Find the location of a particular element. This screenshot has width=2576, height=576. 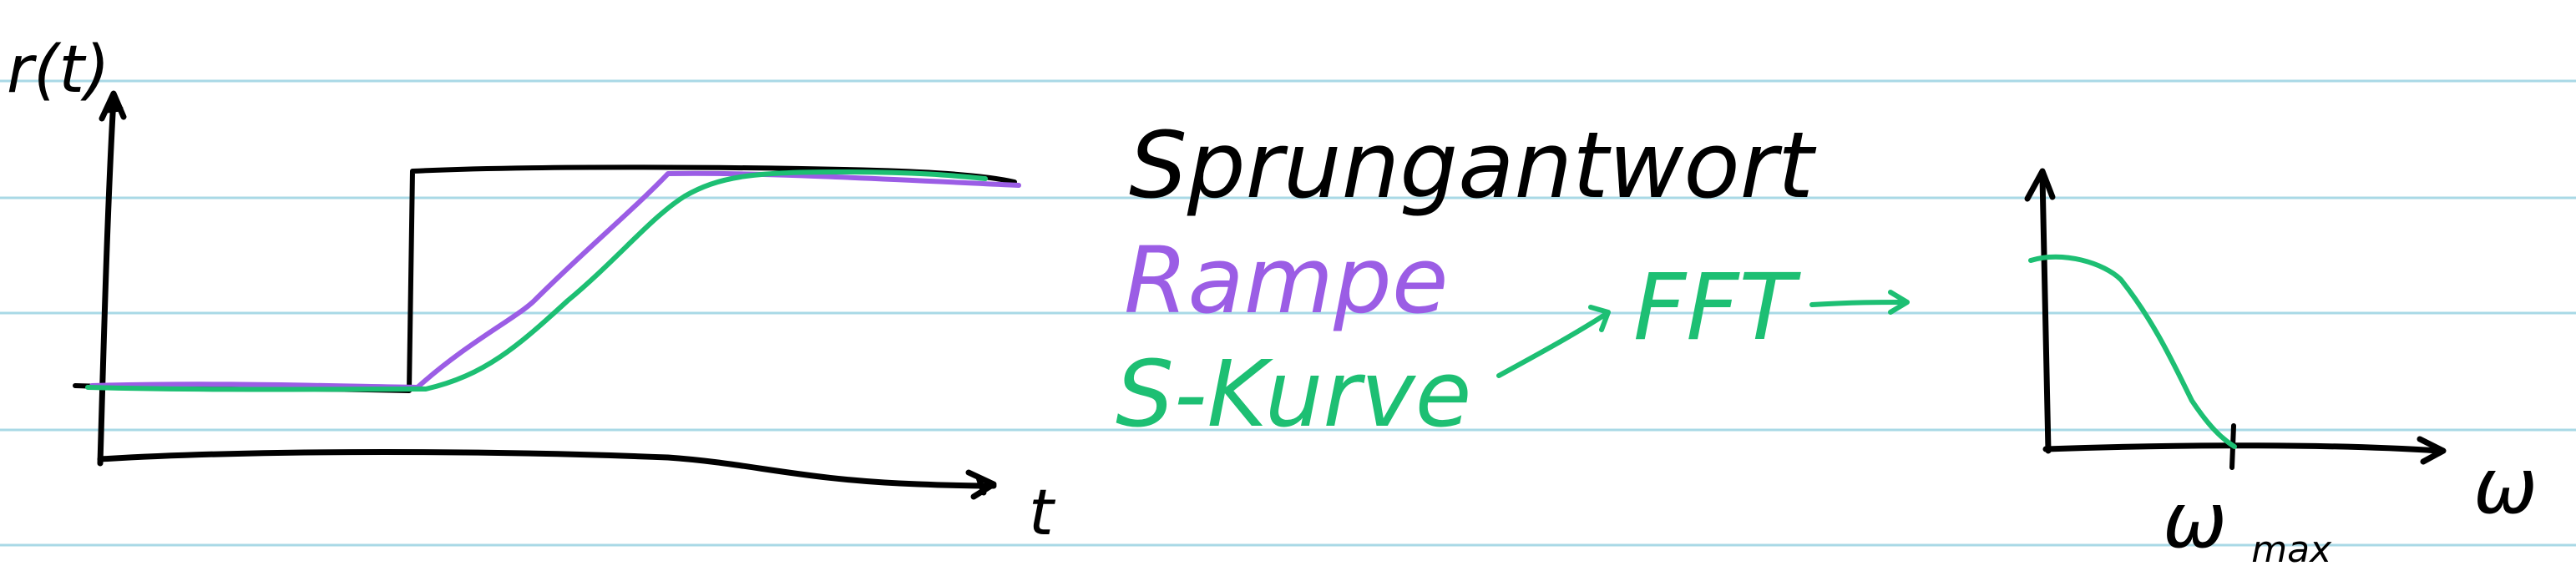

ramp-curve is located at coordinates (555, 280).